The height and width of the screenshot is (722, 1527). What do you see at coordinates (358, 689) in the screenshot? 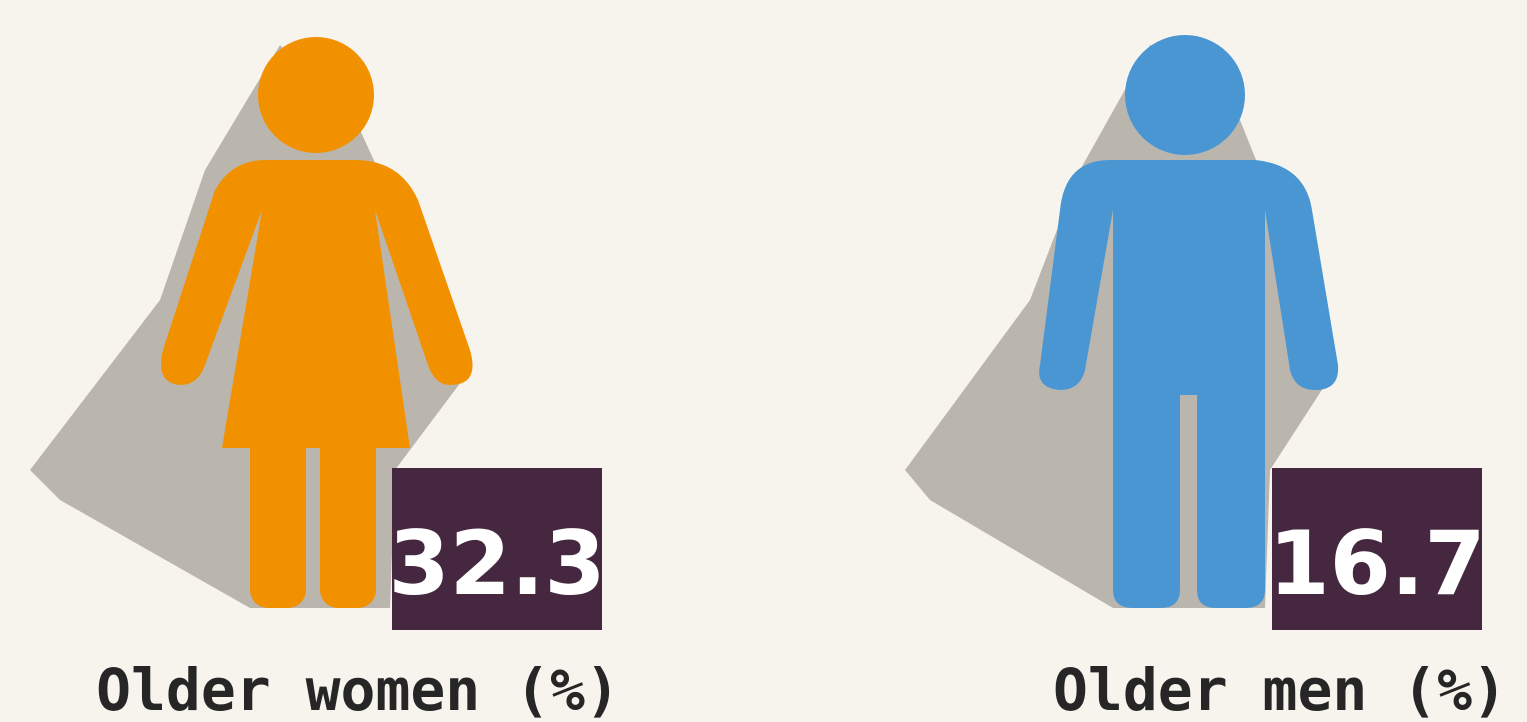
I see `figure-label: Older women (%)` at bounding box center [358, 689].